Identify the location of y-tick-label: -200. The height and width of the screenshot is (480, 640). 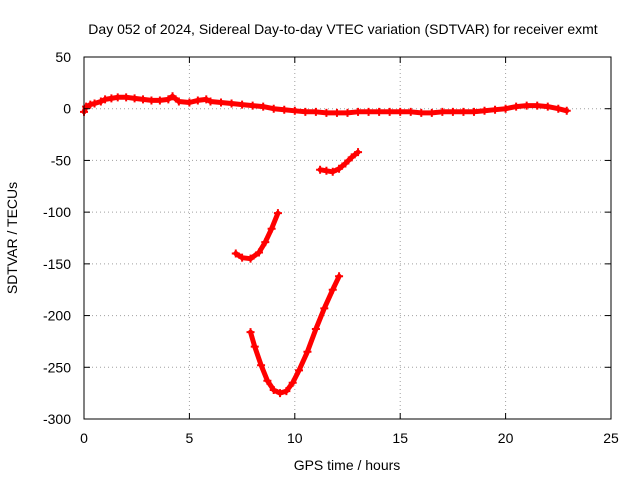
(57, 316).